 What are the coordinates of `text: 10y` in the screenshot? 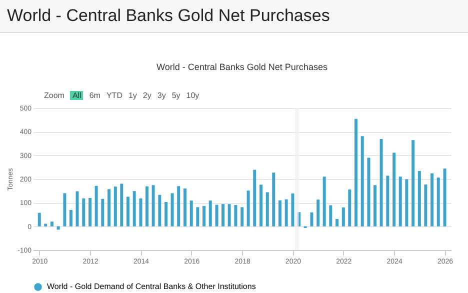 It's located at (193, 95).